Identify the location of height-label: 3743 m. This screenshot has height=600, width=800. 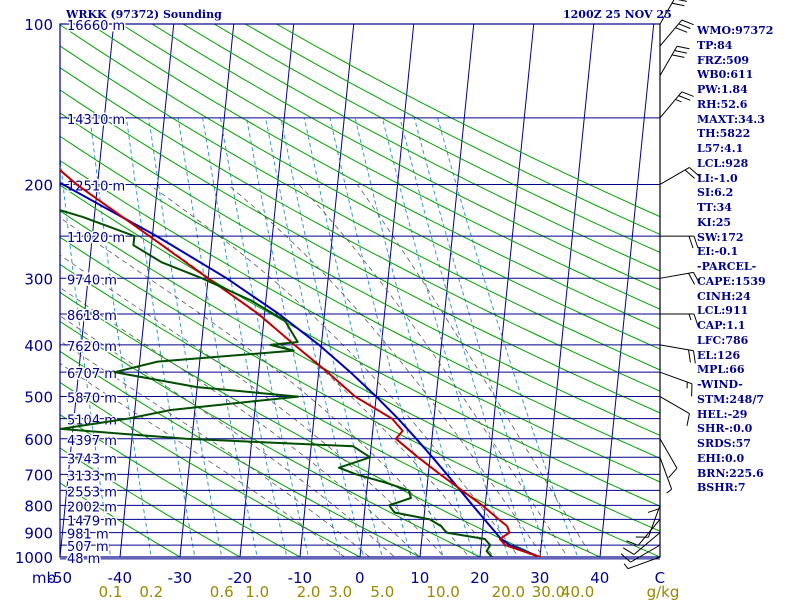
(92, 459).